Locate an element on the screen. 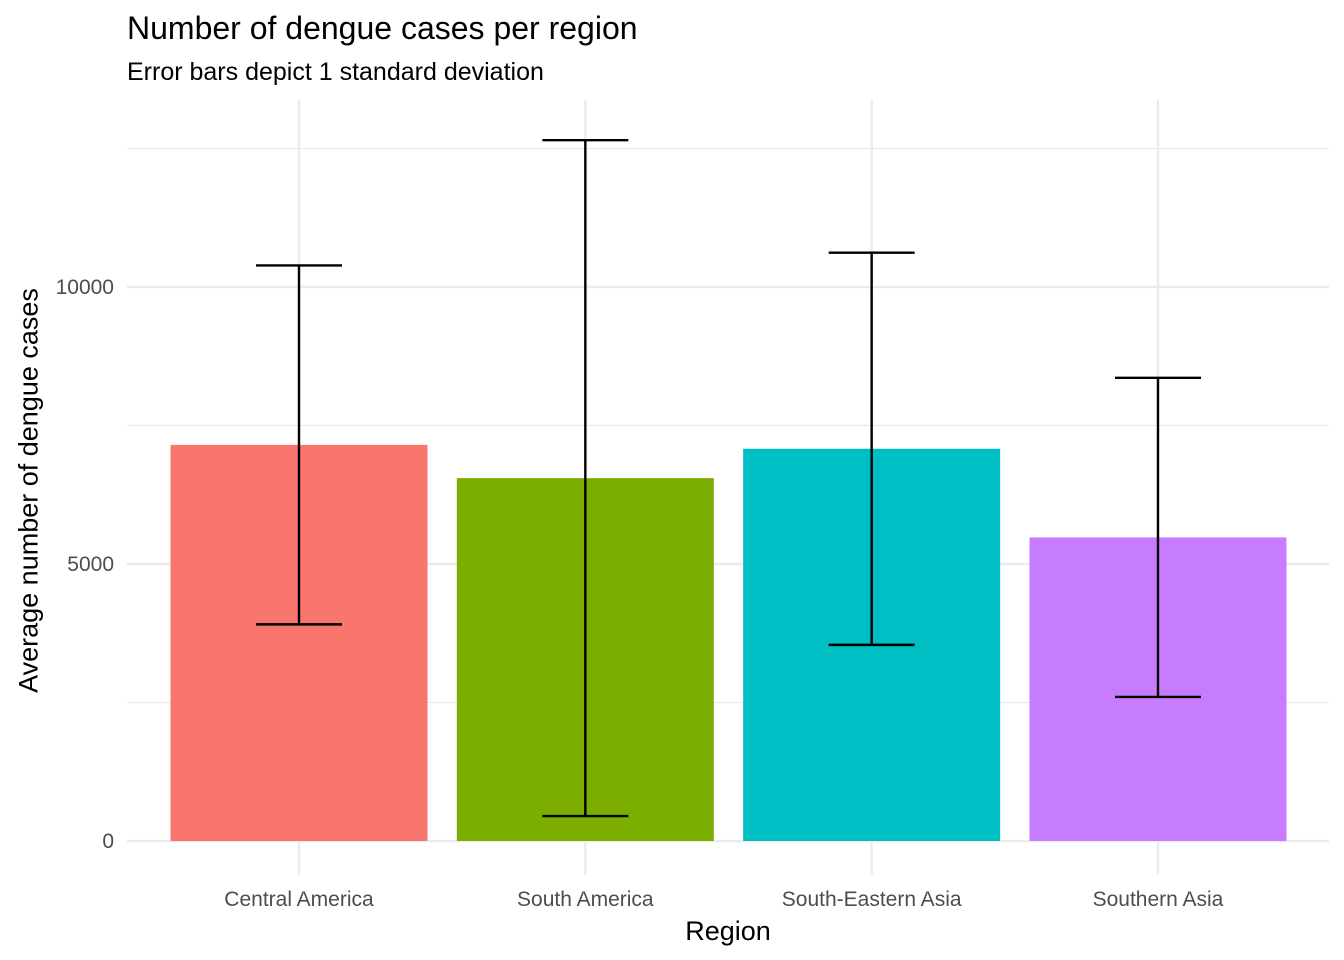  x-tick-label: South-Eastern Asia is located at coordinates (872, 899).